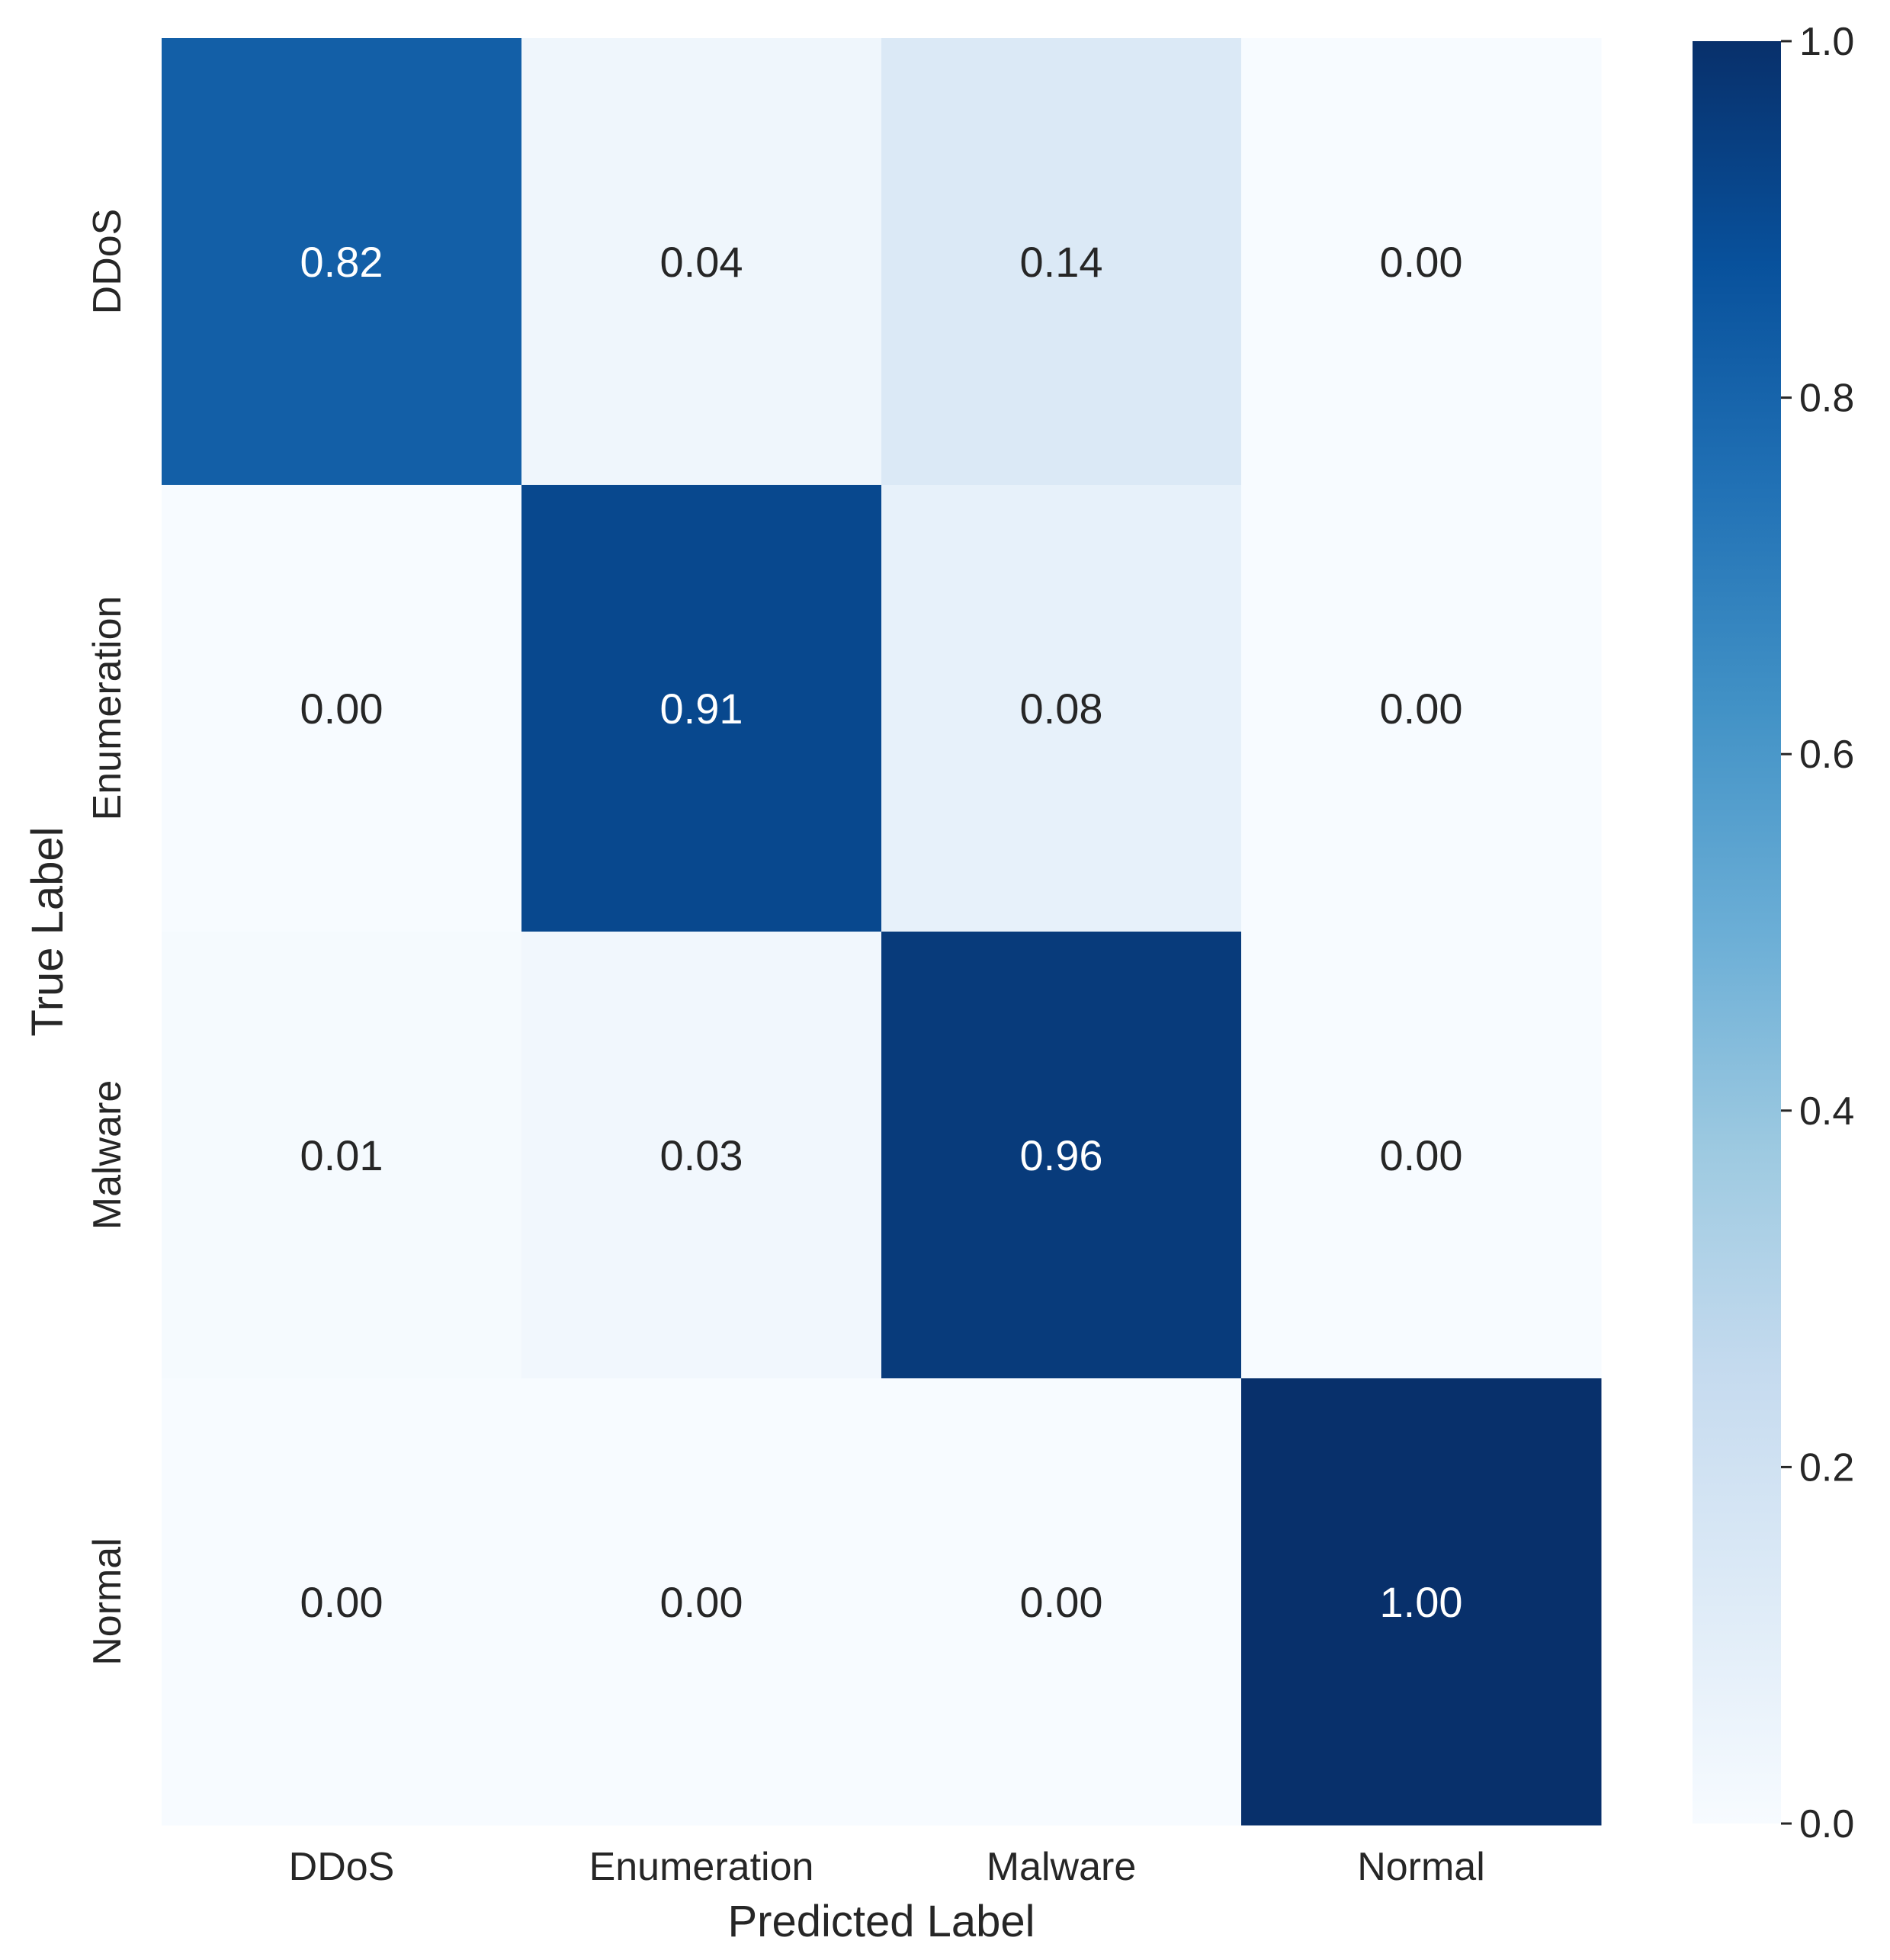  I want to click on cell-ddos-ddos, so click(342, 262).